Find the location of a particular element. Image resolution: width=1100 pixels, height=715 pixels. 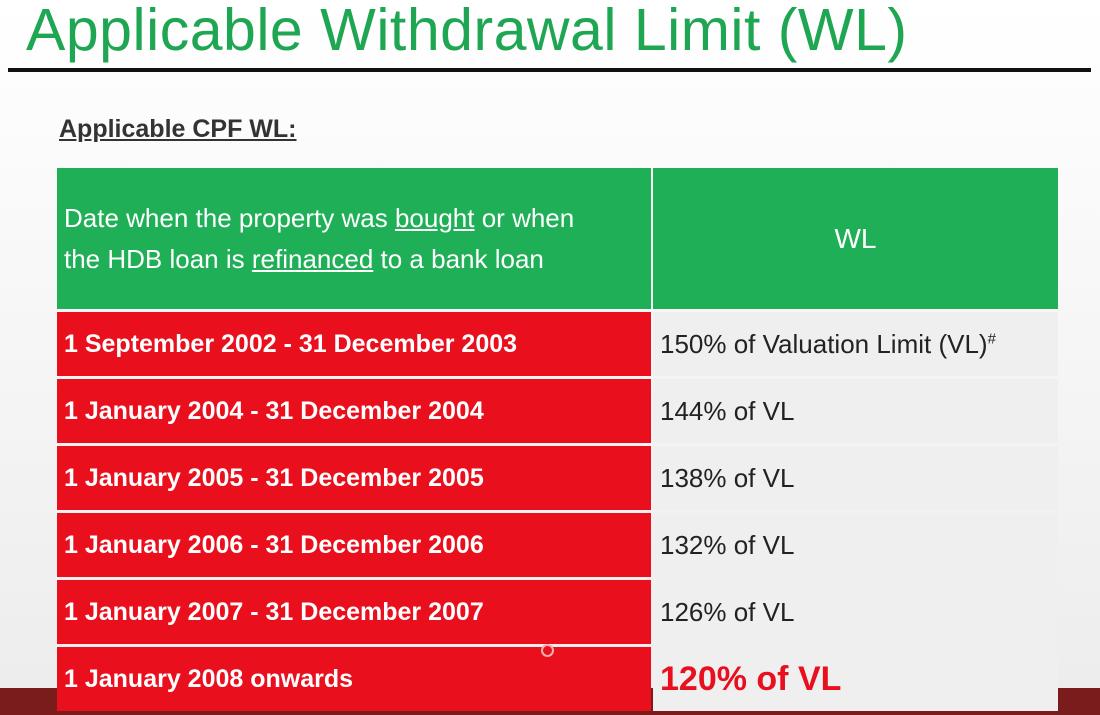

slide-title: Applicable Withdrawal Limit (WL) is located at coordinates (467, 31).